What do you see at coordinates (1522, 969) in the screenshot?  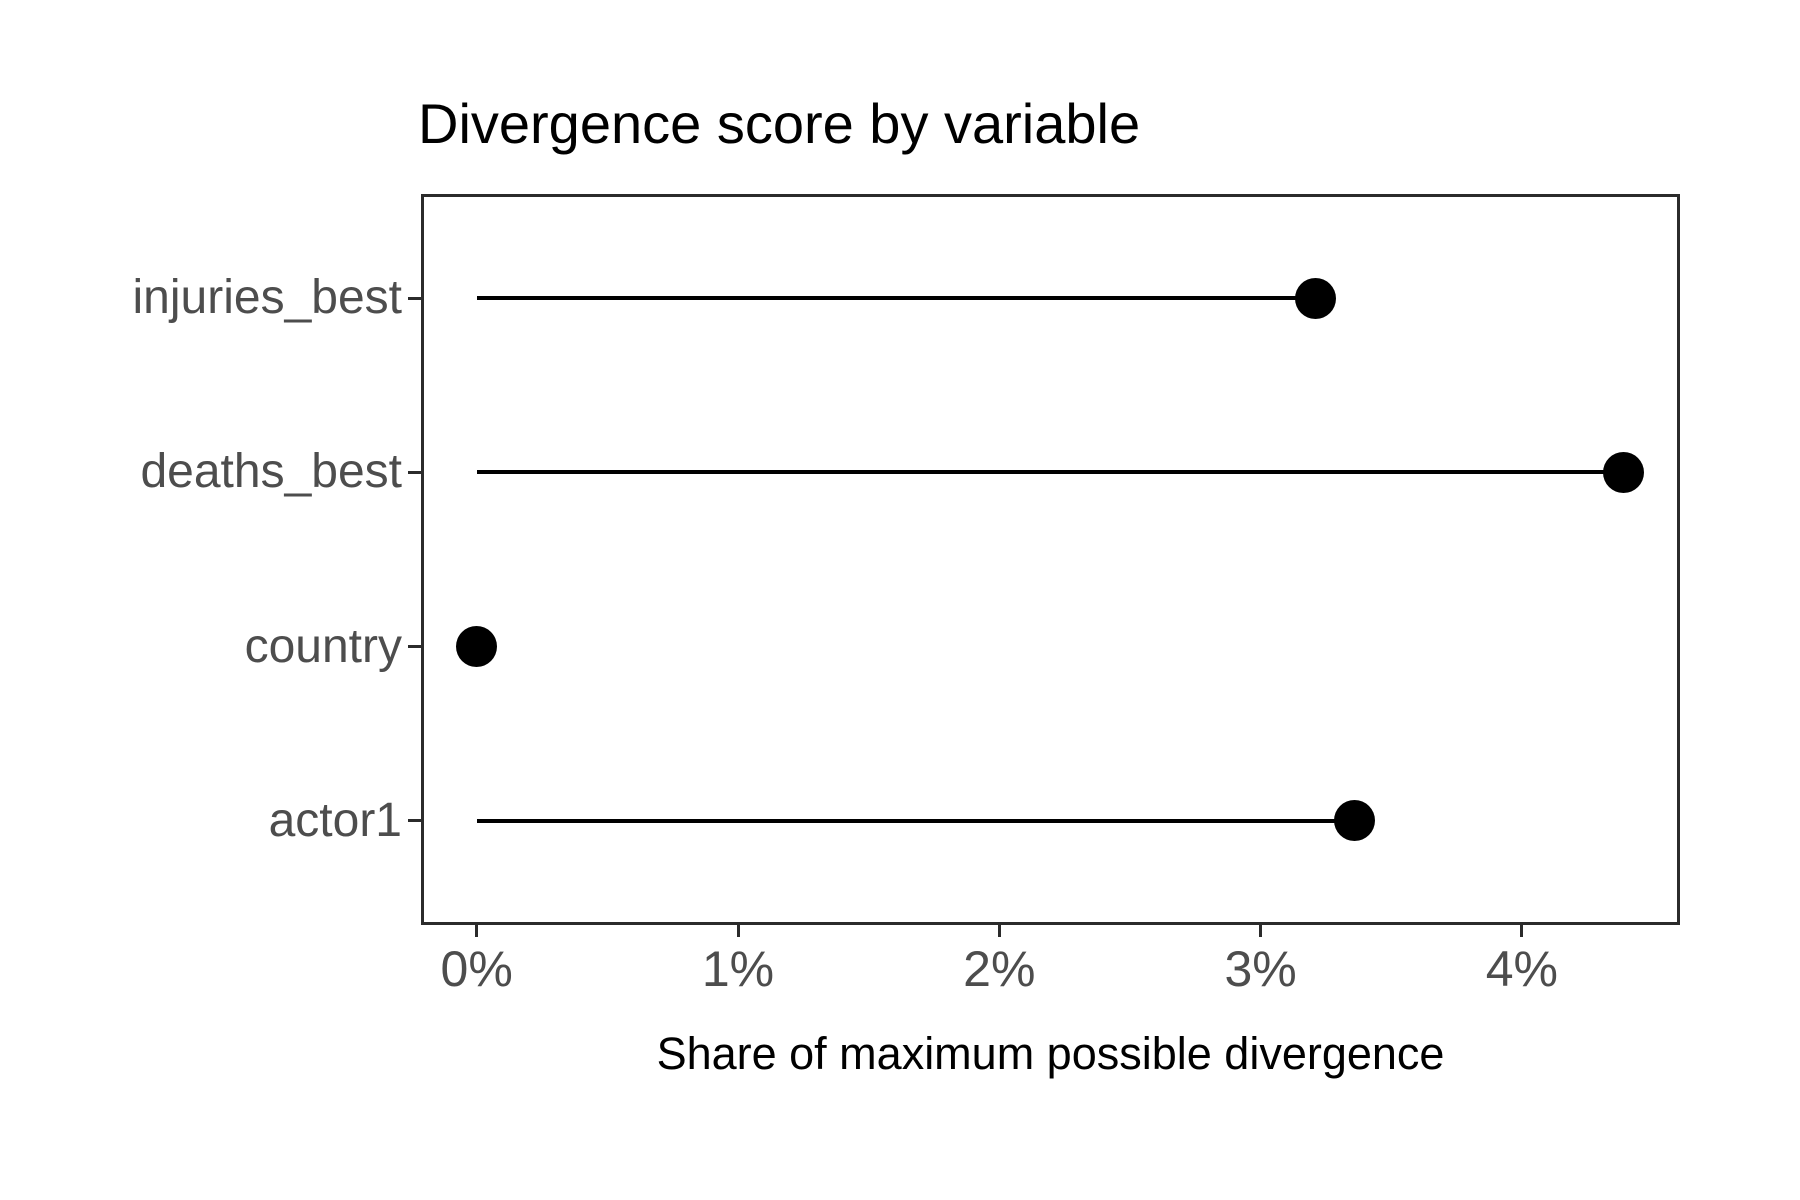 I see `x-axis-tick-label: 4%` at bounding box center [1522, 969].